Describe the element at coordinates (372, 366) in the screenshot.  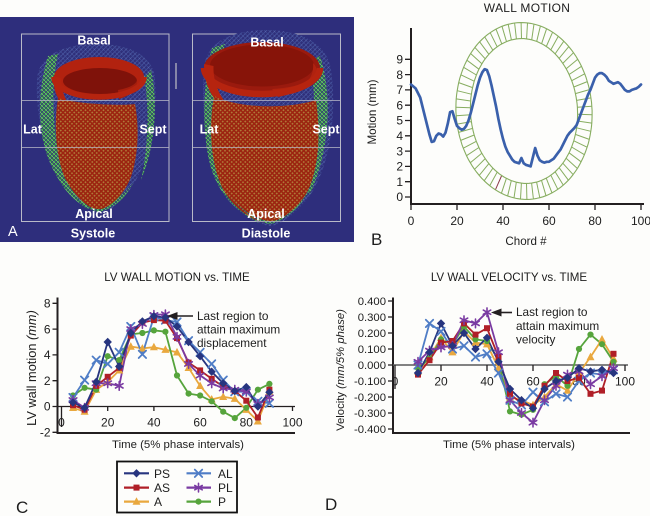
I see `svg-text: 0.000` at that location.